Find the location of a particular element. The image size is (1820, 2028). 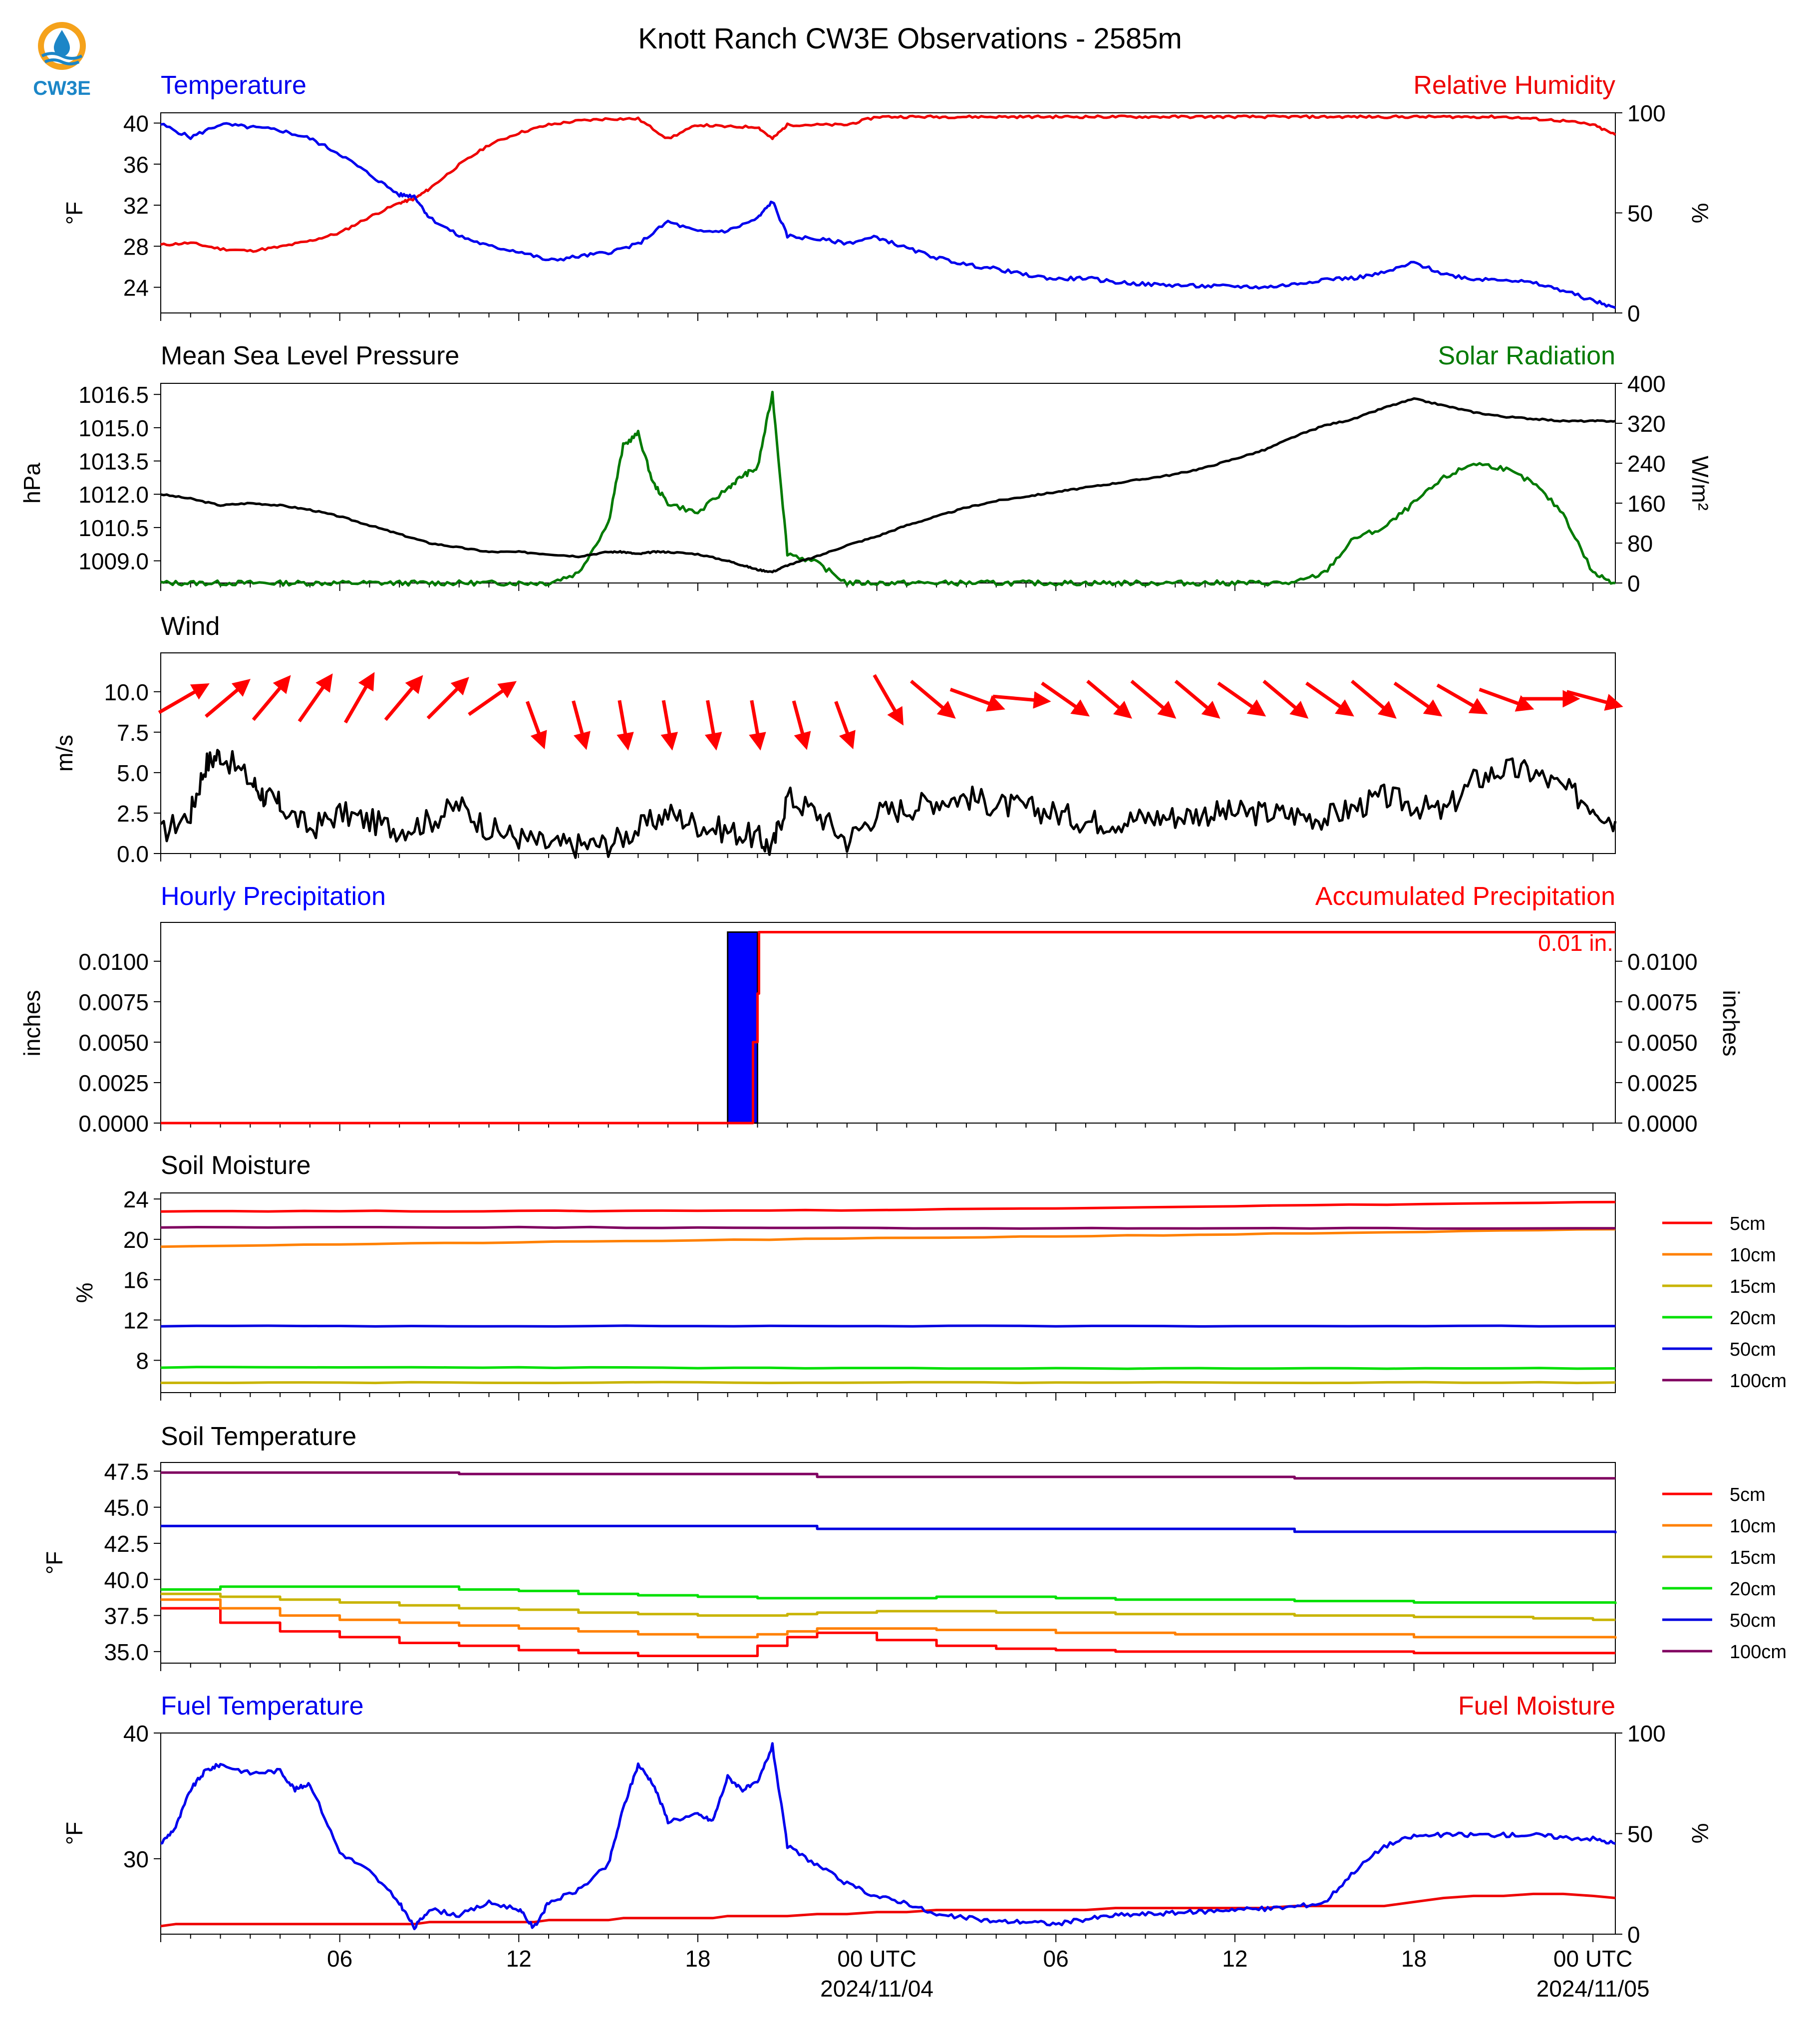

series-soil-moisture-5cm is located at coordinates (888, 1206).